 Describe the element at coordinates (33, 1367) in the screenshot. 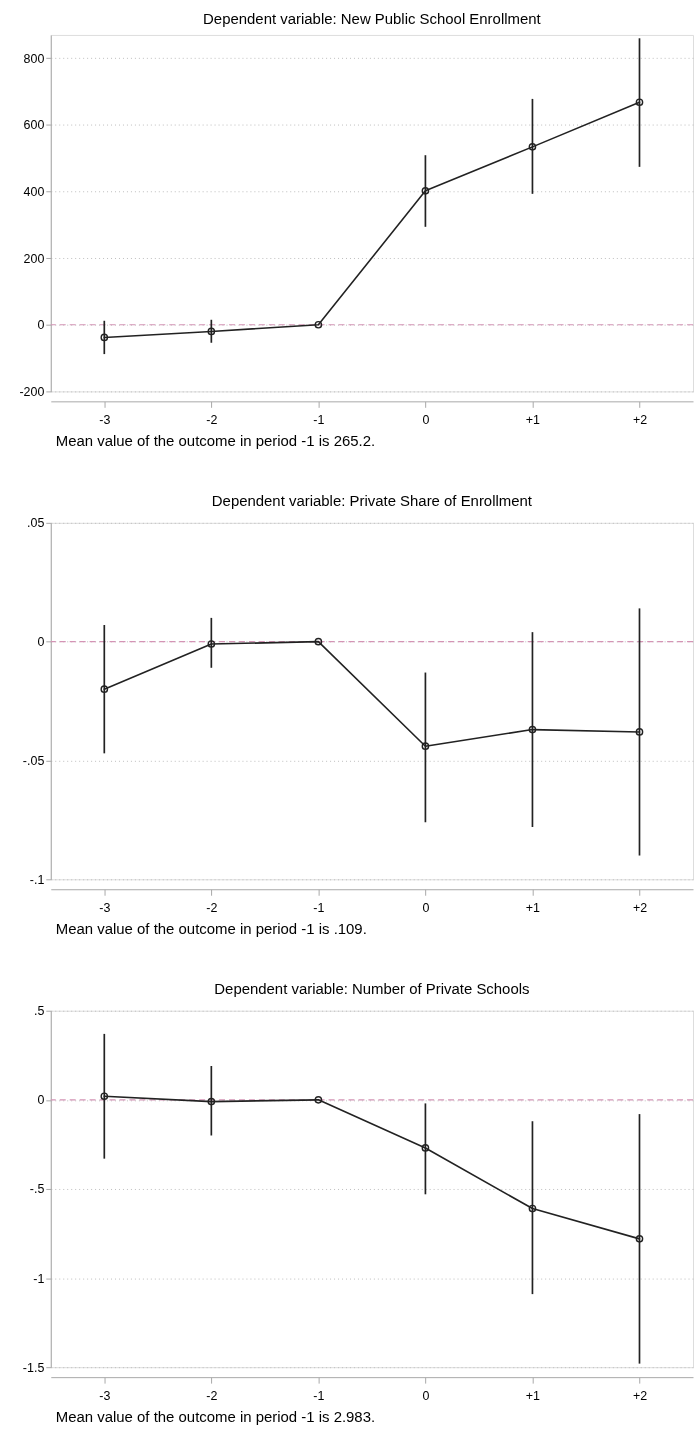

I see `y-tick-label: -1.5` at that location.